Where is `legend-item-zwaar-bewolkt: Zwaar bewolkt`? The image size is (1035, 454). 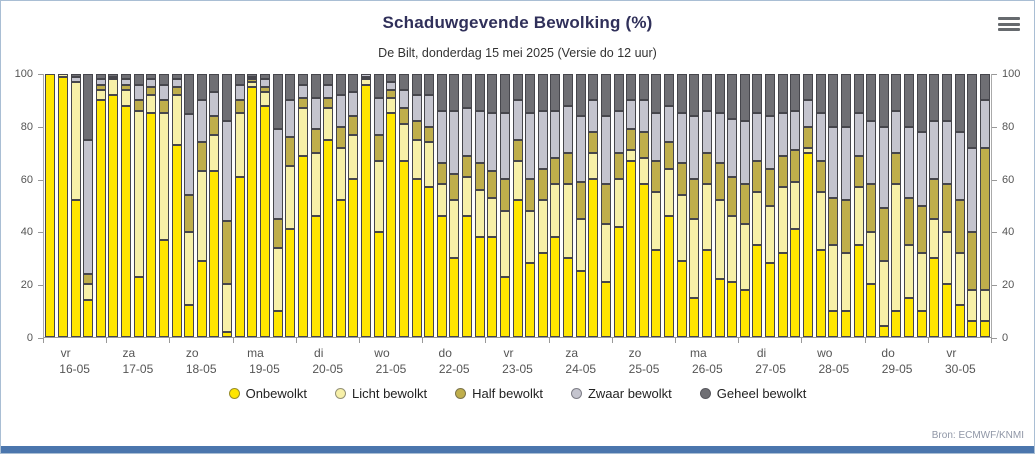 legend-item-zwaar-bewolkt: Zwaar bewolkt is located at coordinates (621, 393).